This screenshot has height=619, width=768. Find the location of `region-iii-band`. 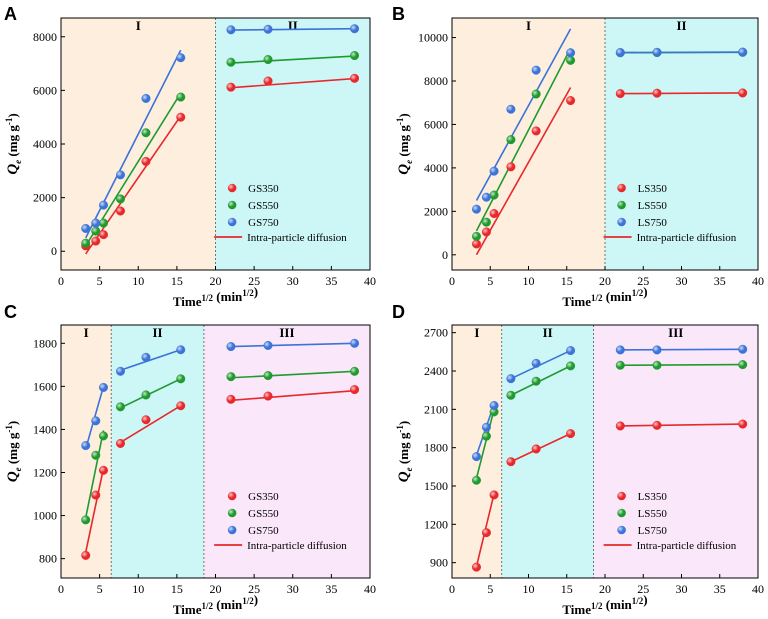

region-iii-band is located at coordinates (286, 451).